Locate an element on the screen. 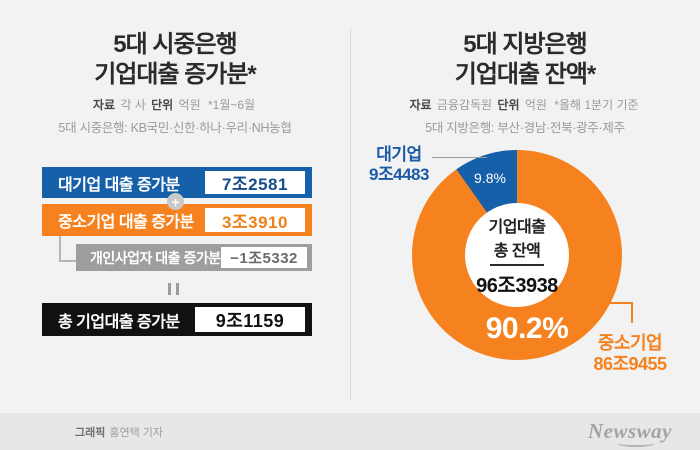  donut-center: 기업대출 총 잔액 96조3938 is located at coordinates (517, 255).